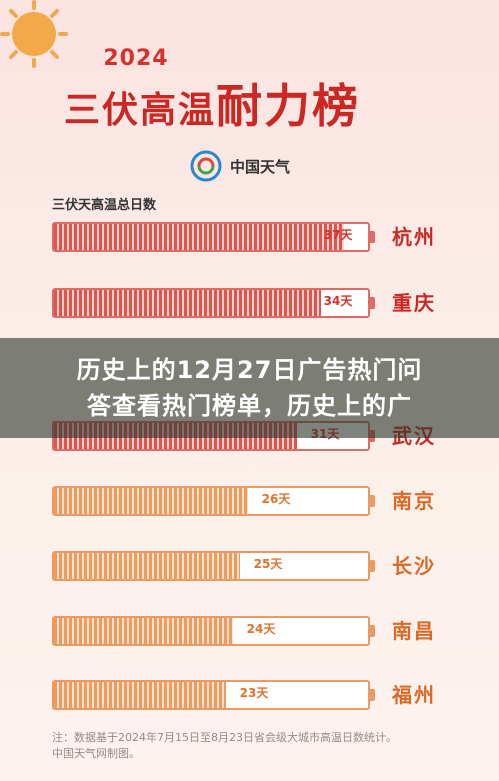 The image size is (499, 781). I want to click on ranking-row: 37天 杭州, so click(252, 237).